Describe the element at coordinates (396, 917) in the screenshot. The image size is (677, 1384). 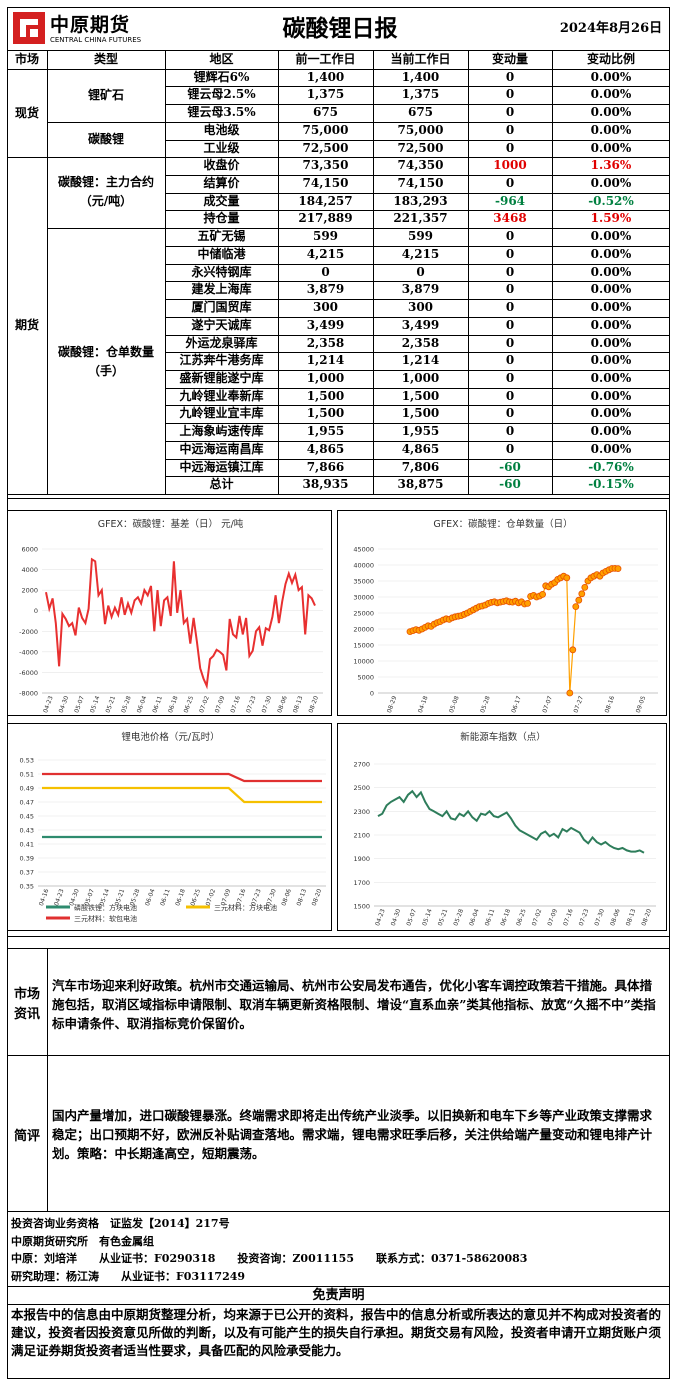
I see `x-tick-label: 04-30` at that location.